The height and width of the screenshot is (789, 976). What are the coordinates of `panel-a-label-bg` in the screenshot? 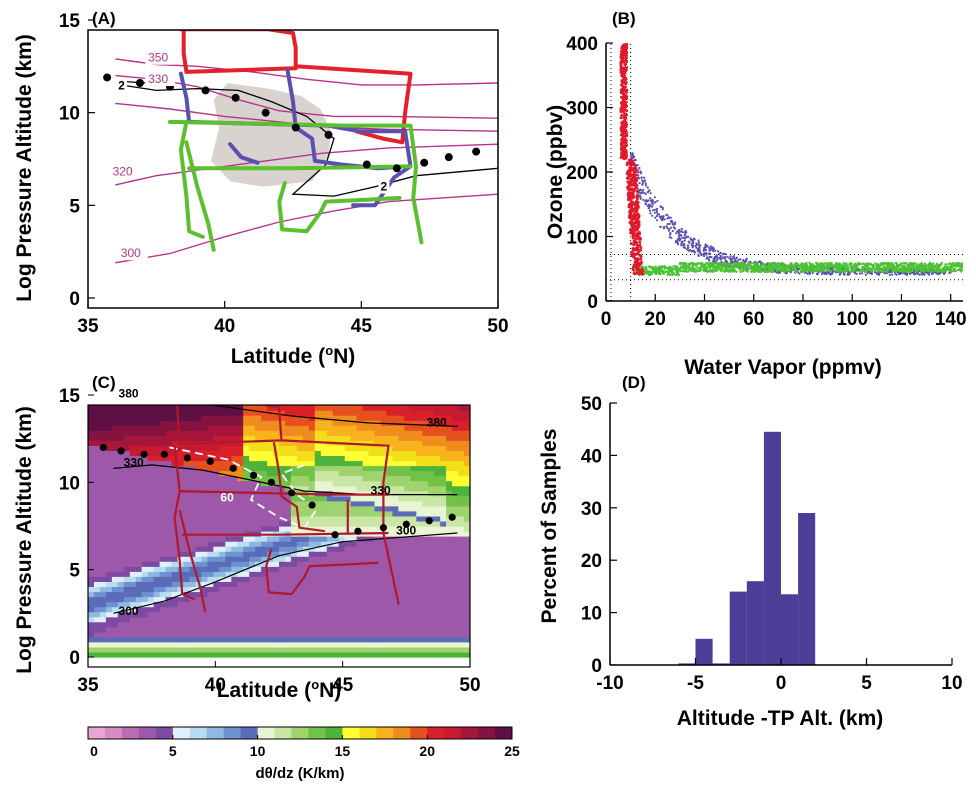 It's located at (160, 57).